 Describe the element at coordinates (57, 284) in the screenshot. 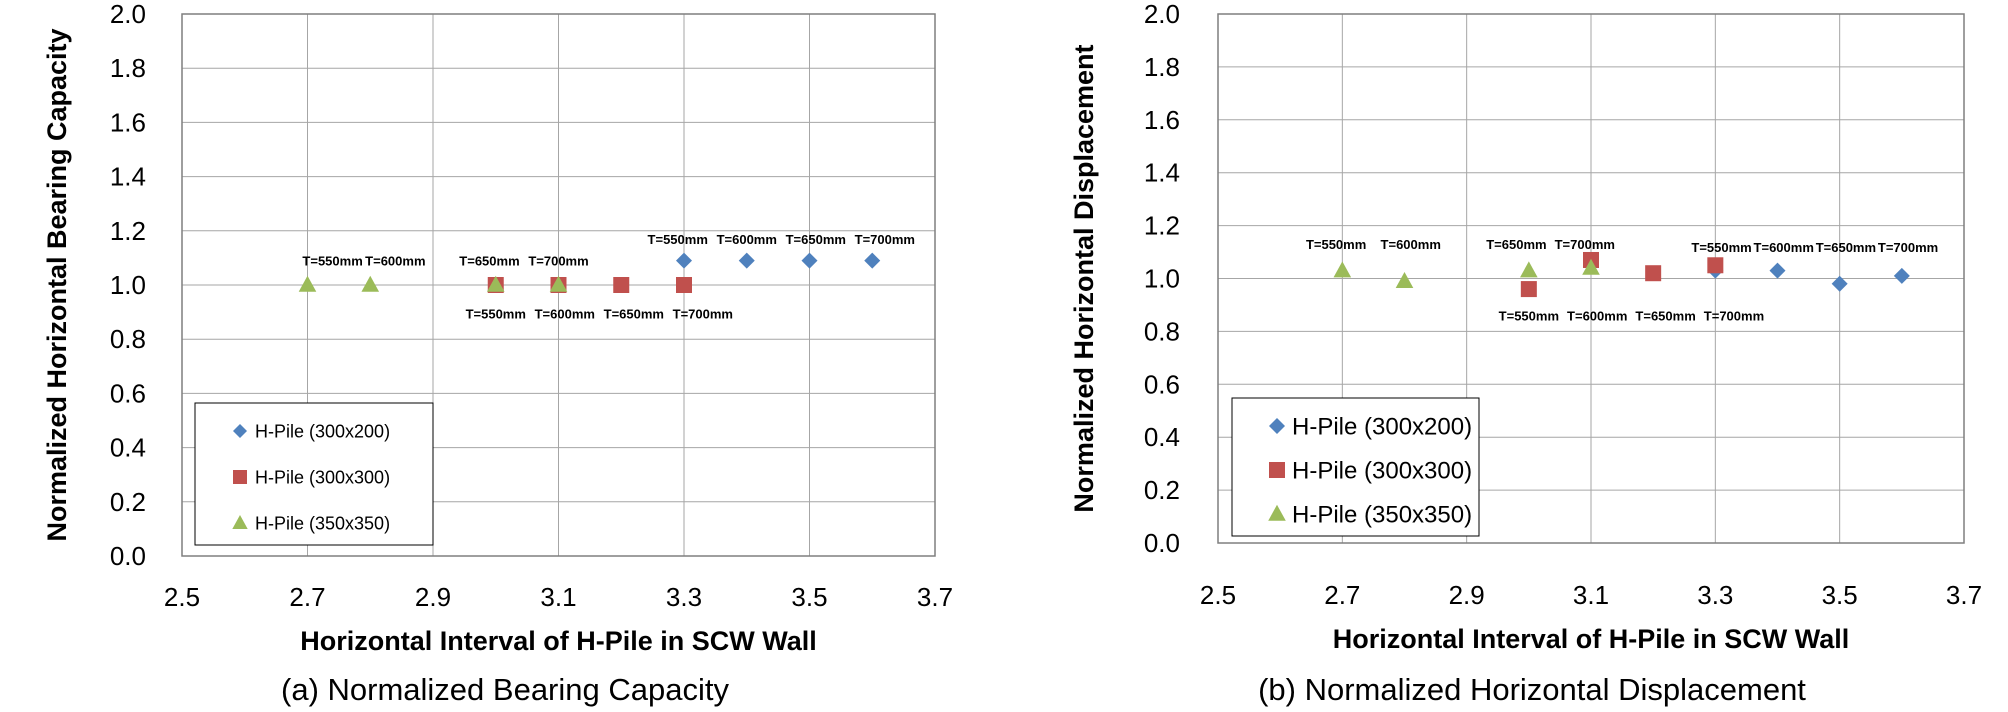

I see `y-axis-title: Normalized Horizontal Bearing Capacity` at that location.